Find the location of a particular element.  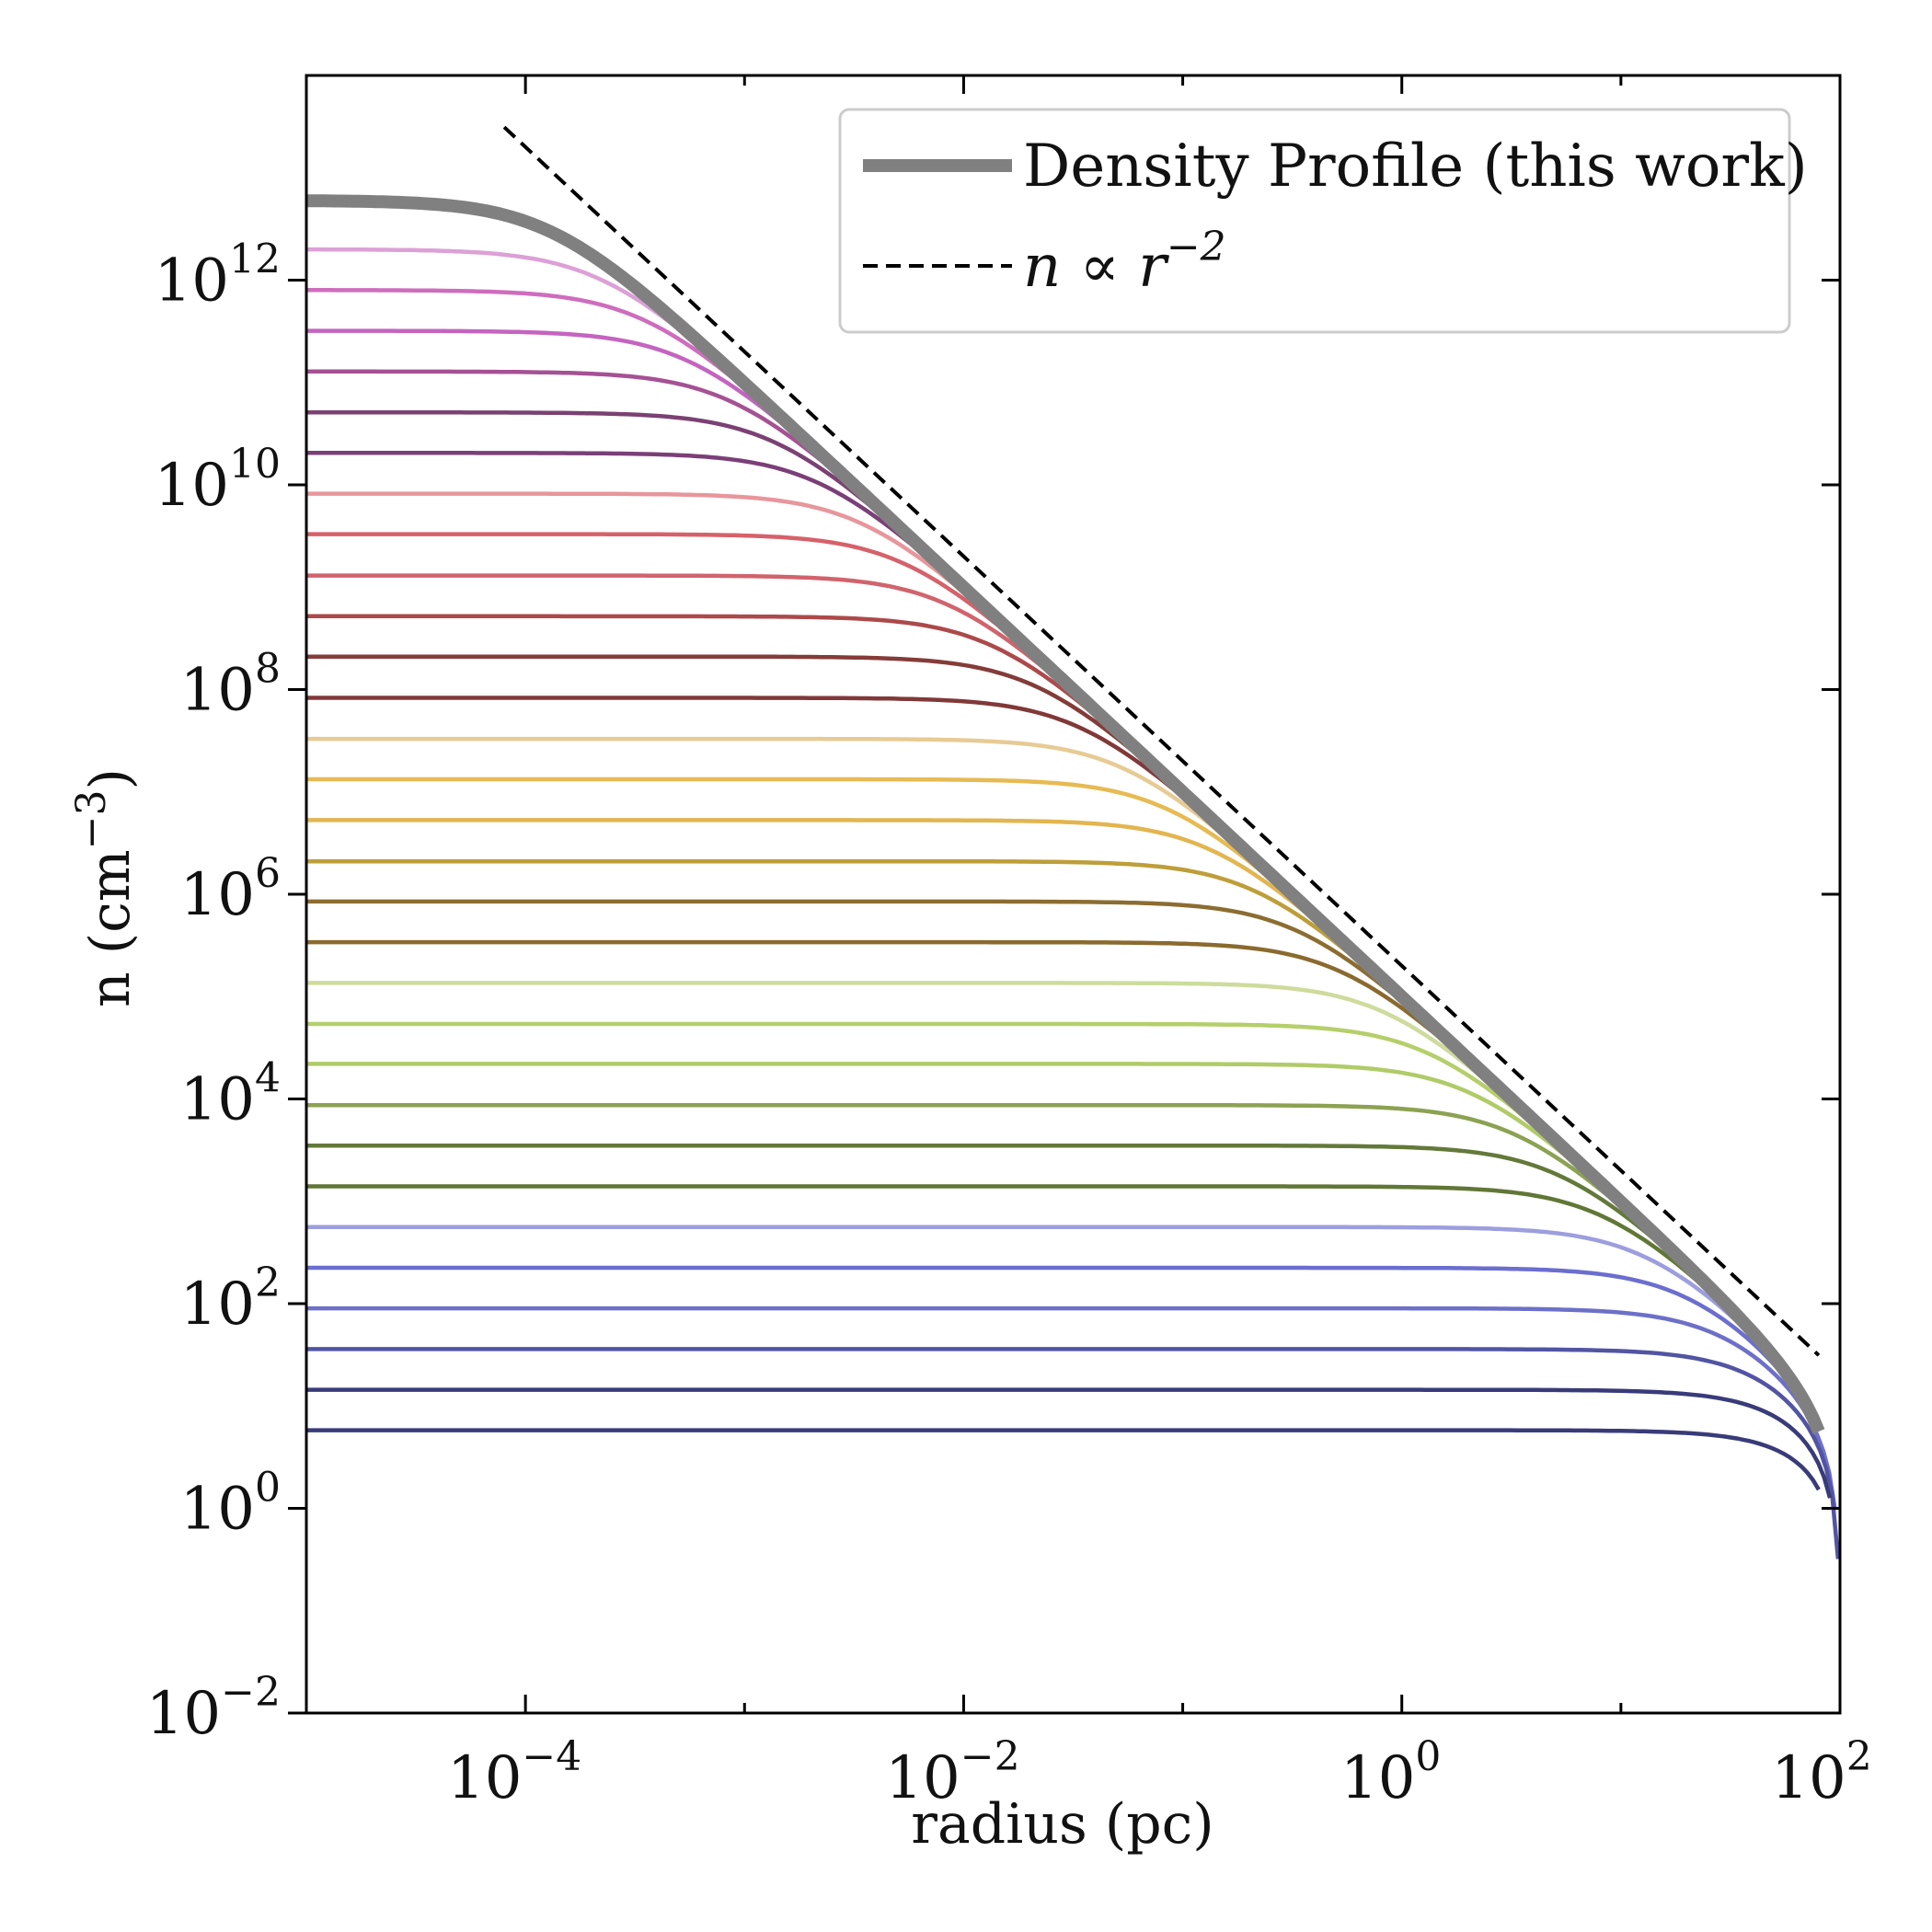

x-tick-label: 10⁻² is located at coordinates (952, 1772).